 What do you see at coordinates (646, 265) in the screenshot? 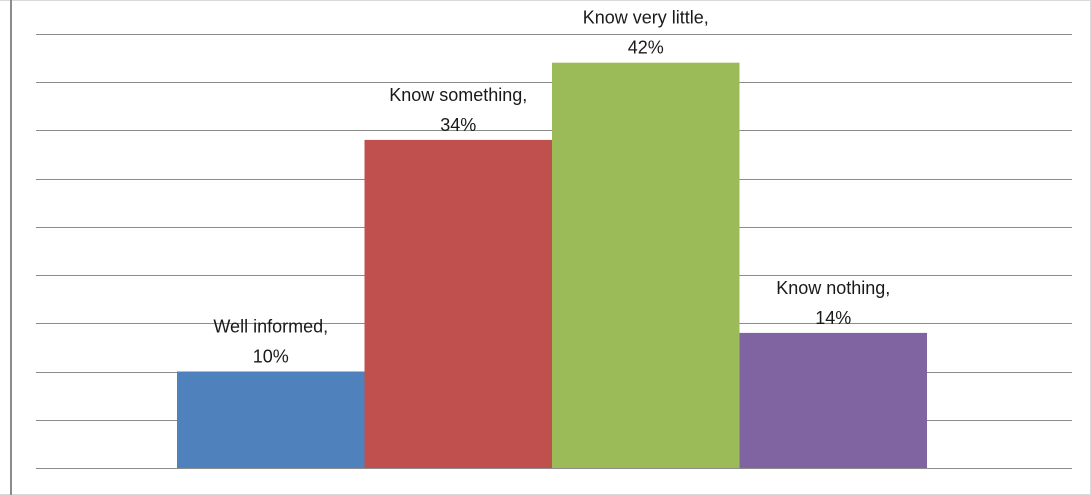
I see `bar-know-very-little` at bounding box center [646, 265].